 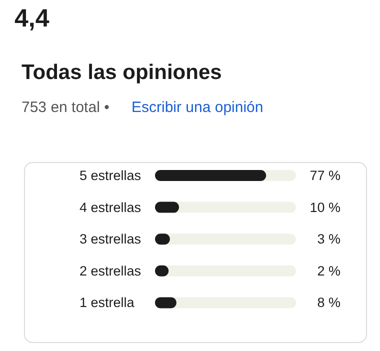 What do you see at coordinates (325, 175) in the screenshot?
I see `data-label: 77 %` at bounding box center [325, 175].